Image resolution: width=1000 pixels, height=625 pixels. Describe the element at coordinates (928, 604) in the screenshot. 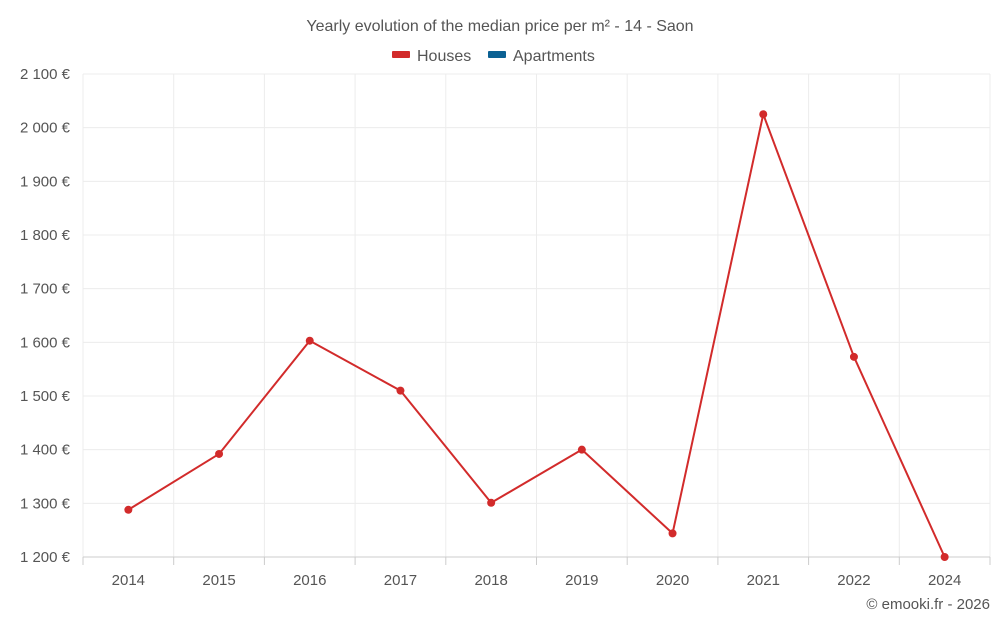

I see `chart-credit: © emooki.fr - 2026` at that location.